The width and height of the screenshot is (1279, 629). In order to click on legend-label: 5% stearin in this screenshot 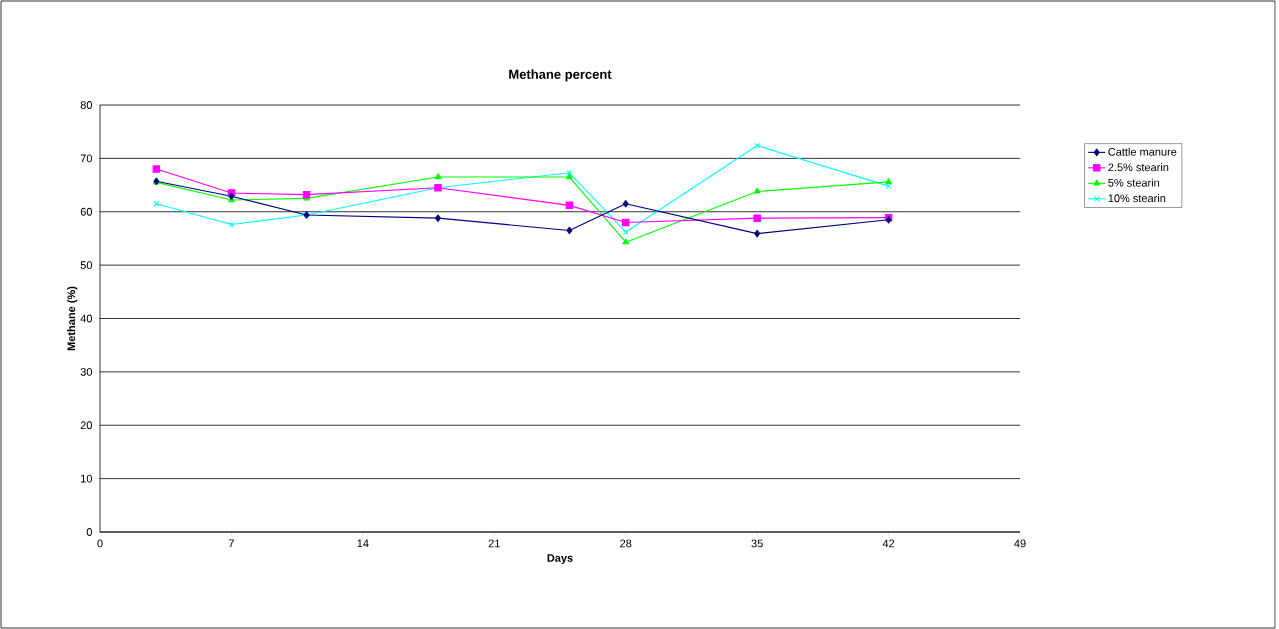, I will do `click(1134, 182)`.